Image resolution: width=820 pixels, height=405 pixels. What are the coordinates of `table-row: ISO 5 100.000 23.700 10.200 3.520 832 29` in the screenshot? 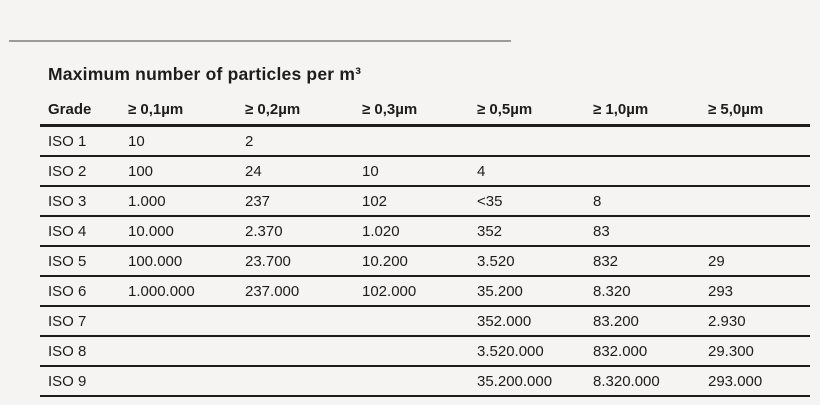 It's located at (425, 261).